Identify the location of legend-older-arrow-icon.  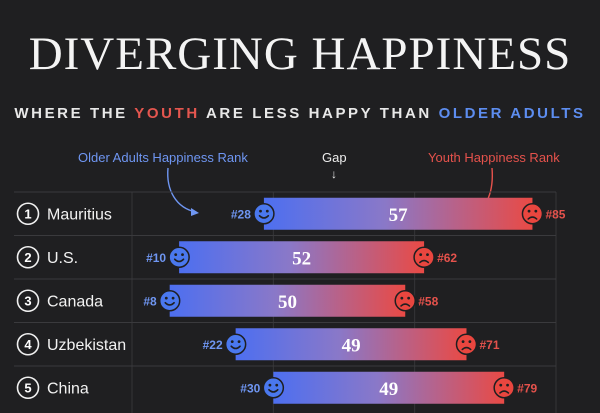
(182, 190).